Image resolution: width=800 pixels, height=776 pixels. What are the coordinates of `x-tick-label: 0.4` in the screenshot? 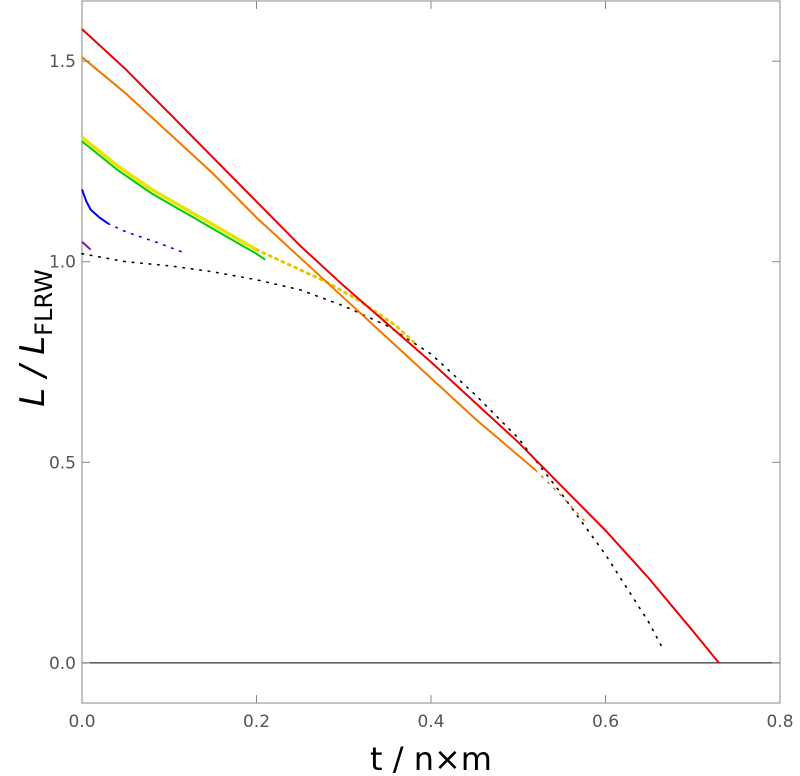 It's located at (430, 722).